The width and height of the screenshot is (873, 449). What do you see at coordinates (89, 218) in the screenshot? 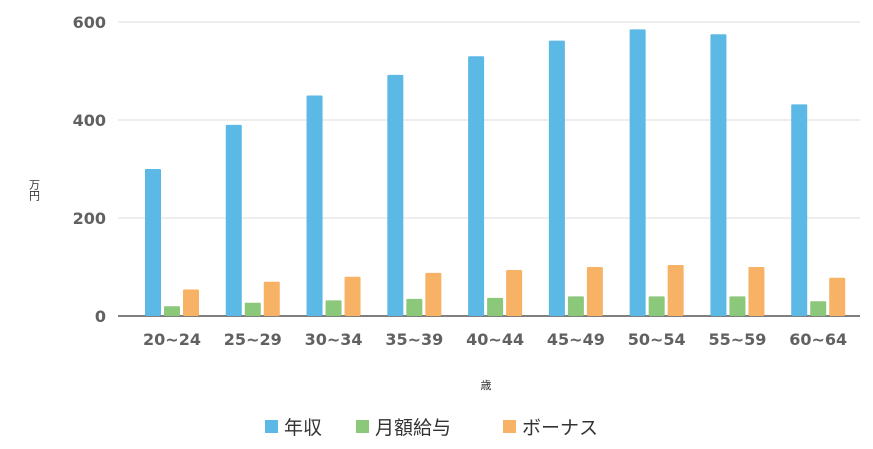
I see `y-tick-label: 200` at bounding box center [89, 218].